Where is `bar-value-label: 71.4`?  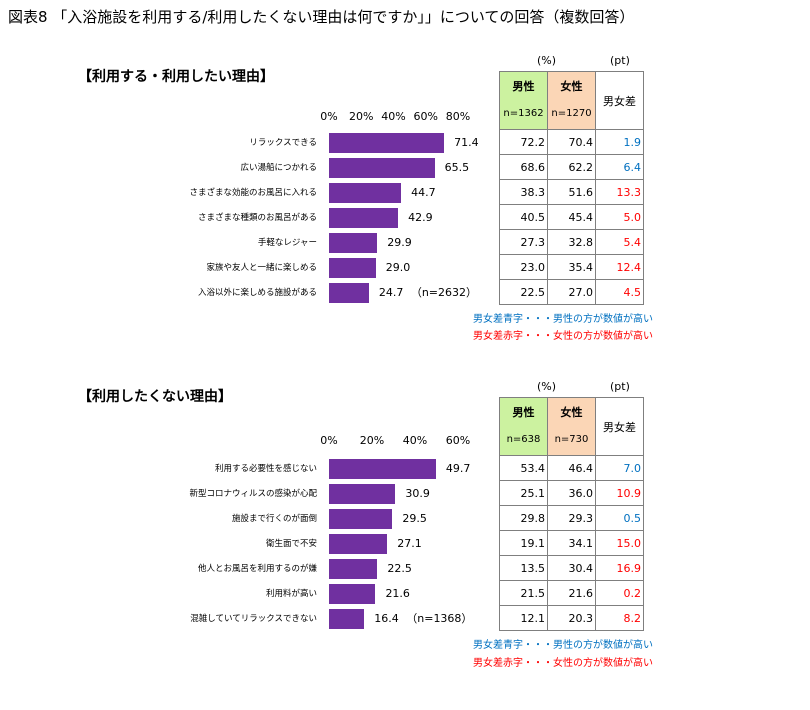 bar-value-label: 71.4 is located at coordinates (466, 142).